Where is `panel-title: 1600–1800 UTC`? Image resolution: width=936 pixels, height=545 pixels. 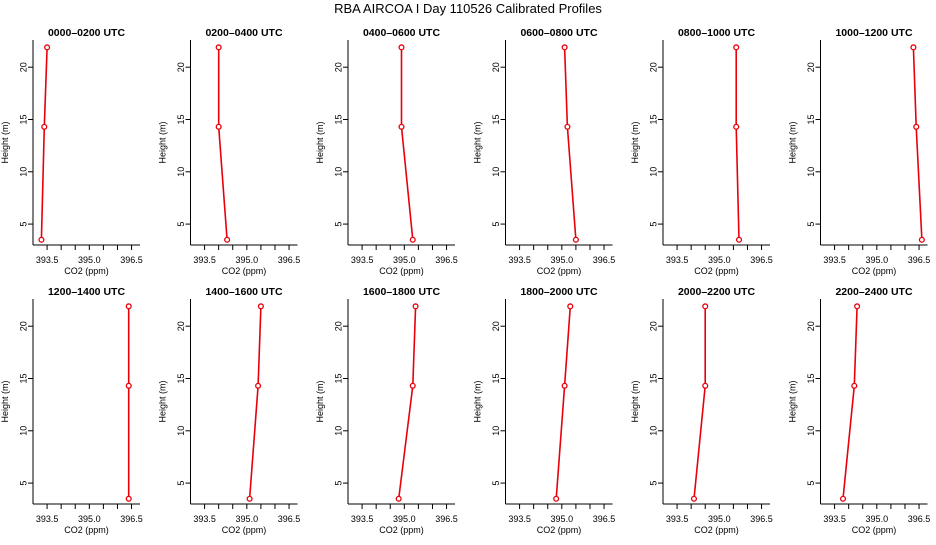 panel-title: 1600–1800 UTC is located at coordinates (401, 292).